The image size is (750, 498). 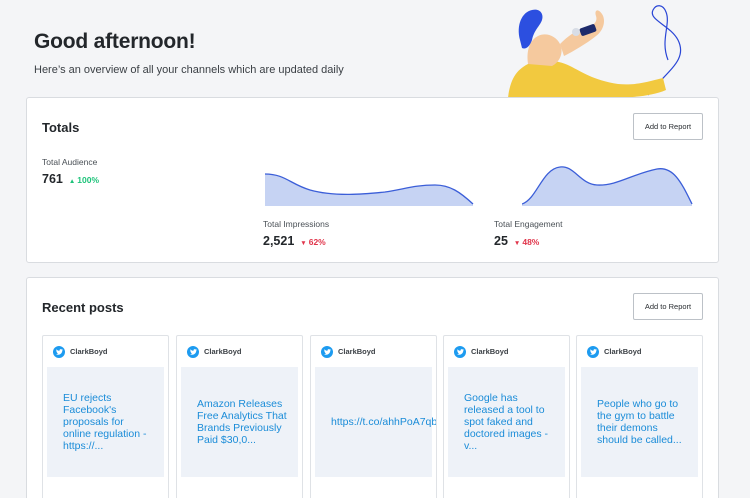 What do you see at coordinates (595, 51) in the screenshot?
I see `waving-person-illustration` at bounding box center [595, 51].